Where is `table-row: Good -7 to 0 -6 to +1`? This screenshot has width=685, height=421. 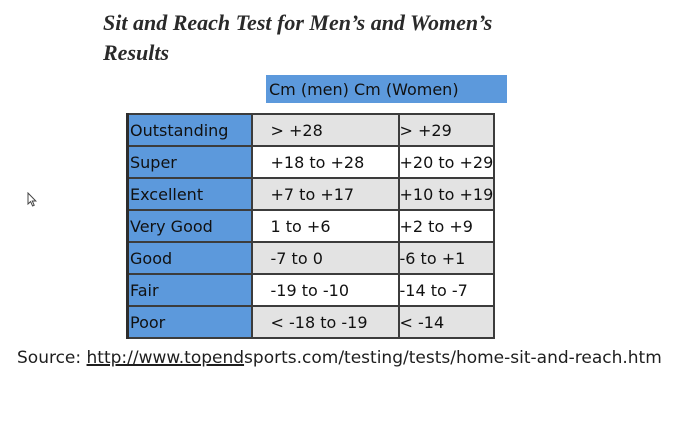
table-row: Good -7 to 0 -6 to +1 is located at coordinates (311, 258).